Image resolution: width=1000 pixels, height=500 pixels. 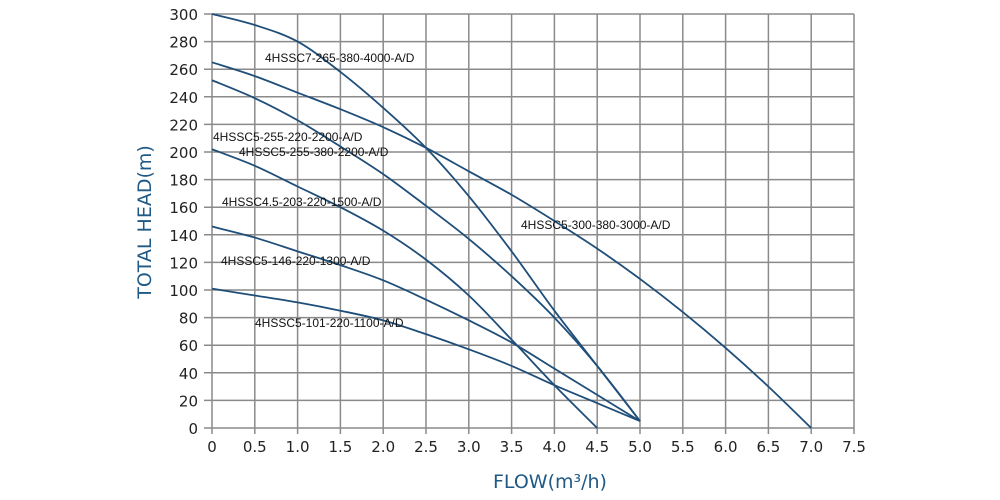 I want to click on x-tick-label: 7.5, so click(x=854, y=447).